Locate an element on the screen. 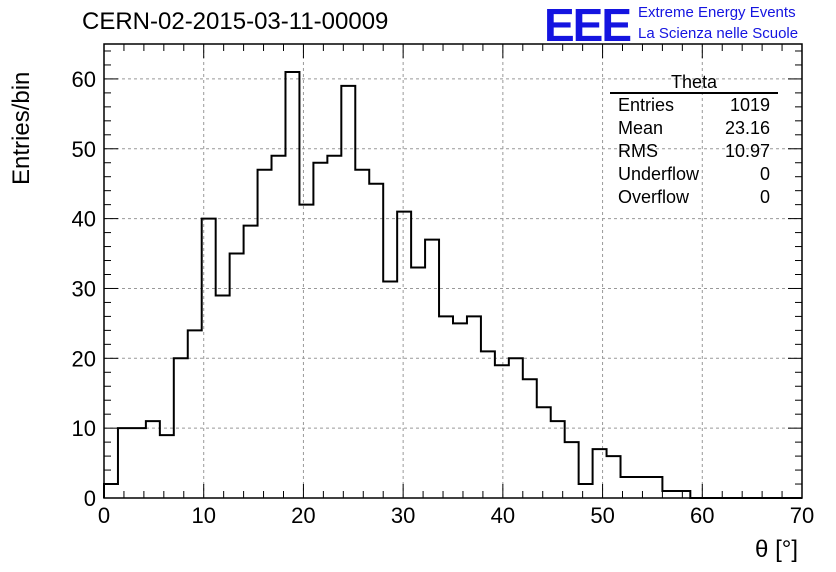 This screenshot has width=836, height=572. x-tick-label: 60 is located at coordinates (702, 515).